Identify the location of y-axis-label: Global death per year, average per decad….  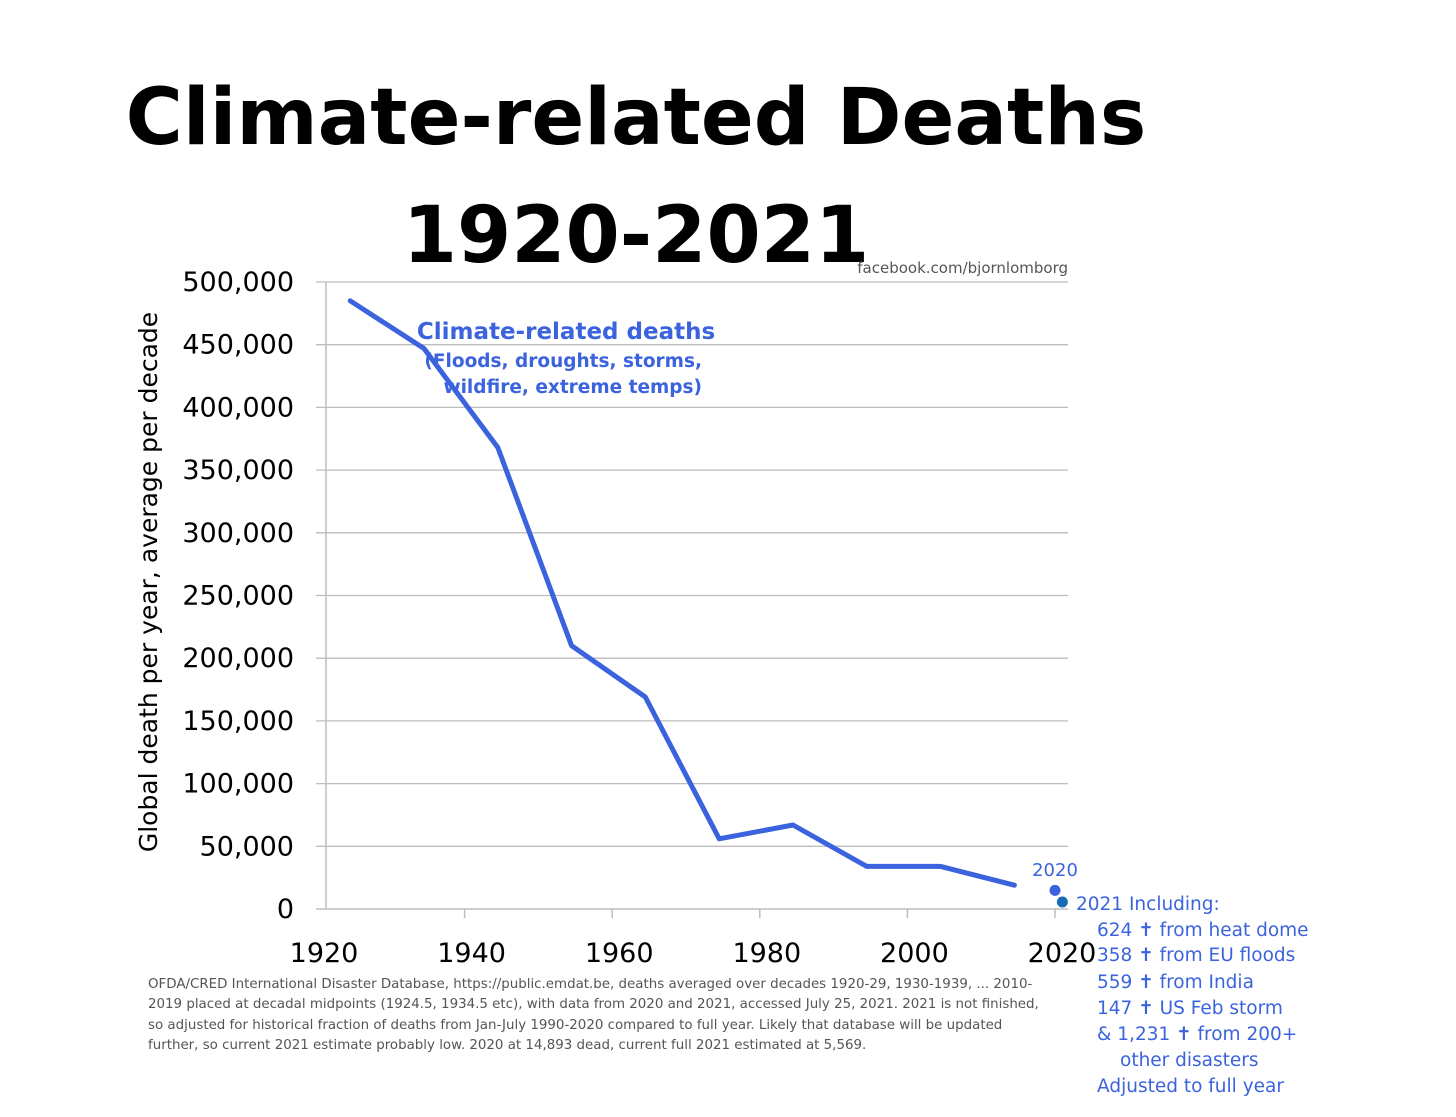
(148, 582).